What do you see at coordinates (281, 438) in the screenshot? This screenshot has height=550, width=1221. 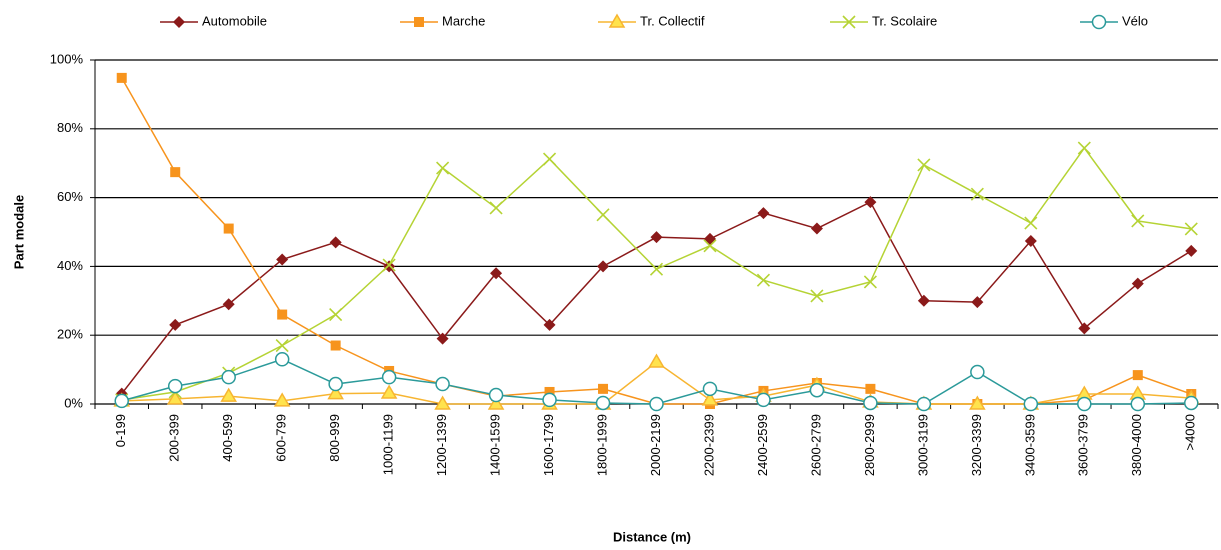 I see `x-tick-label: 600-799` at bounding box center [281, 438].